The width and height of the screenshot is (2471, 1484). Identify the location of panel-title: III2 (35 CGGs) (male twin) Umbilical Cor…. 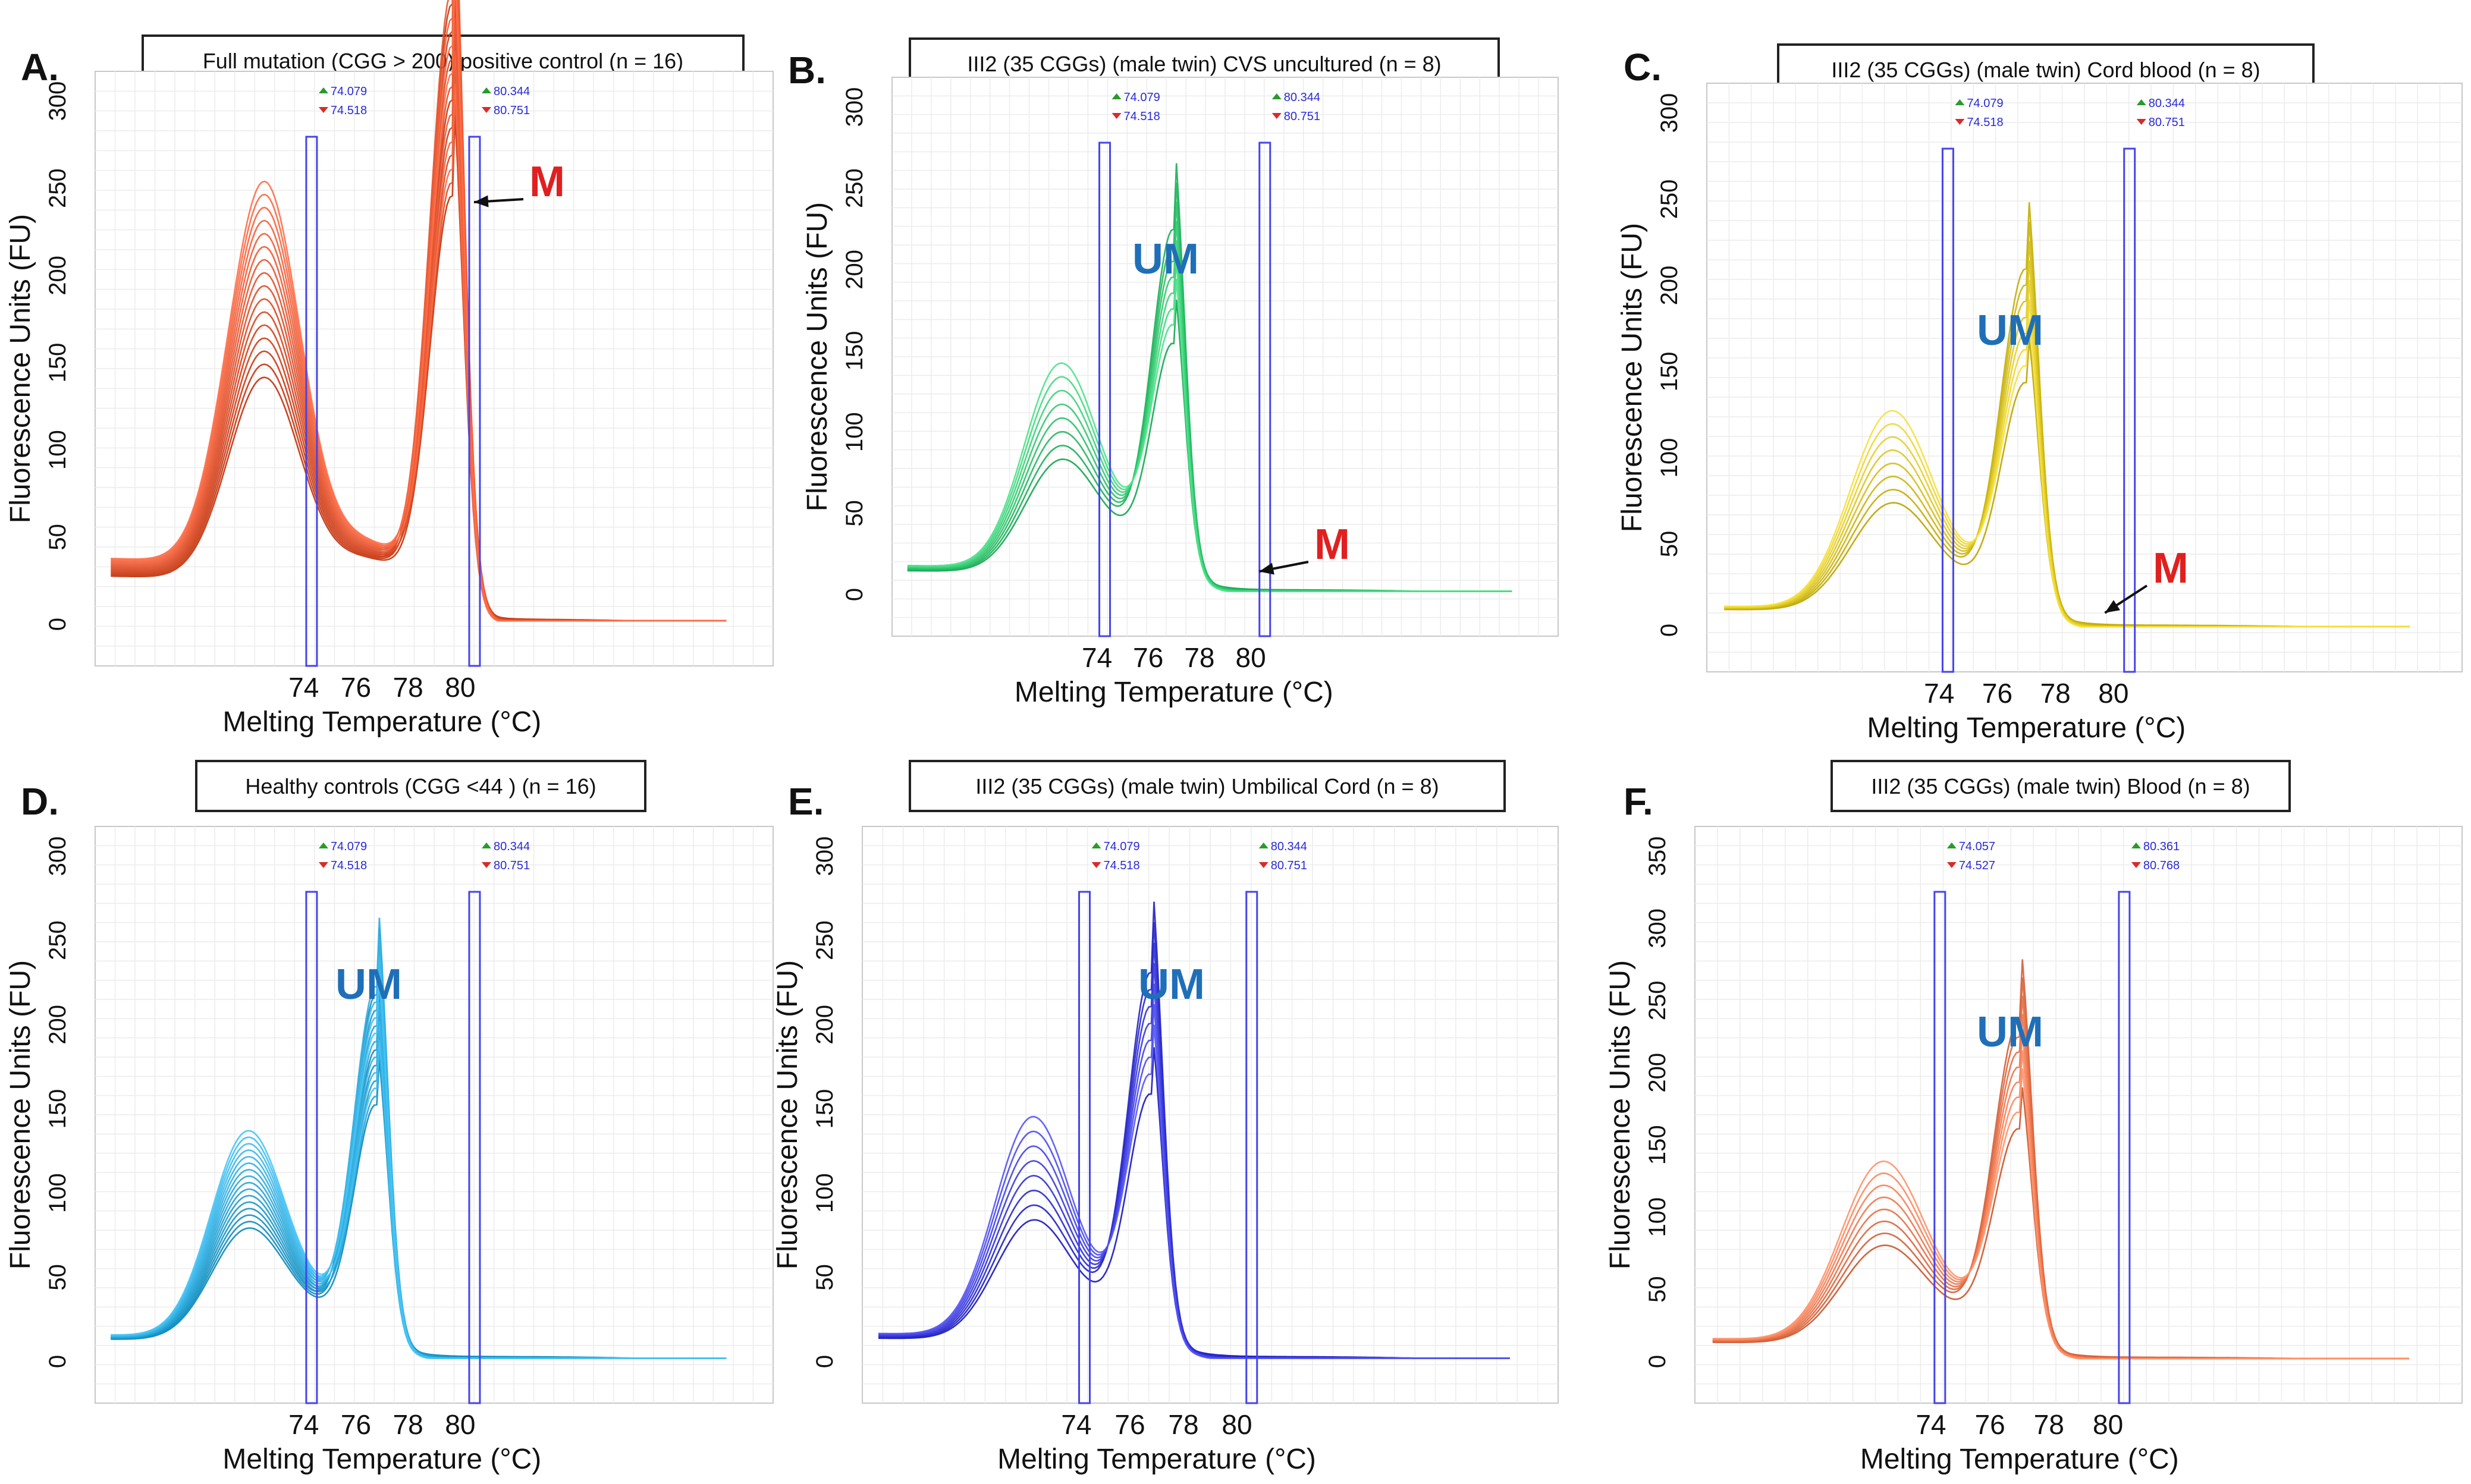
(1207, 786).